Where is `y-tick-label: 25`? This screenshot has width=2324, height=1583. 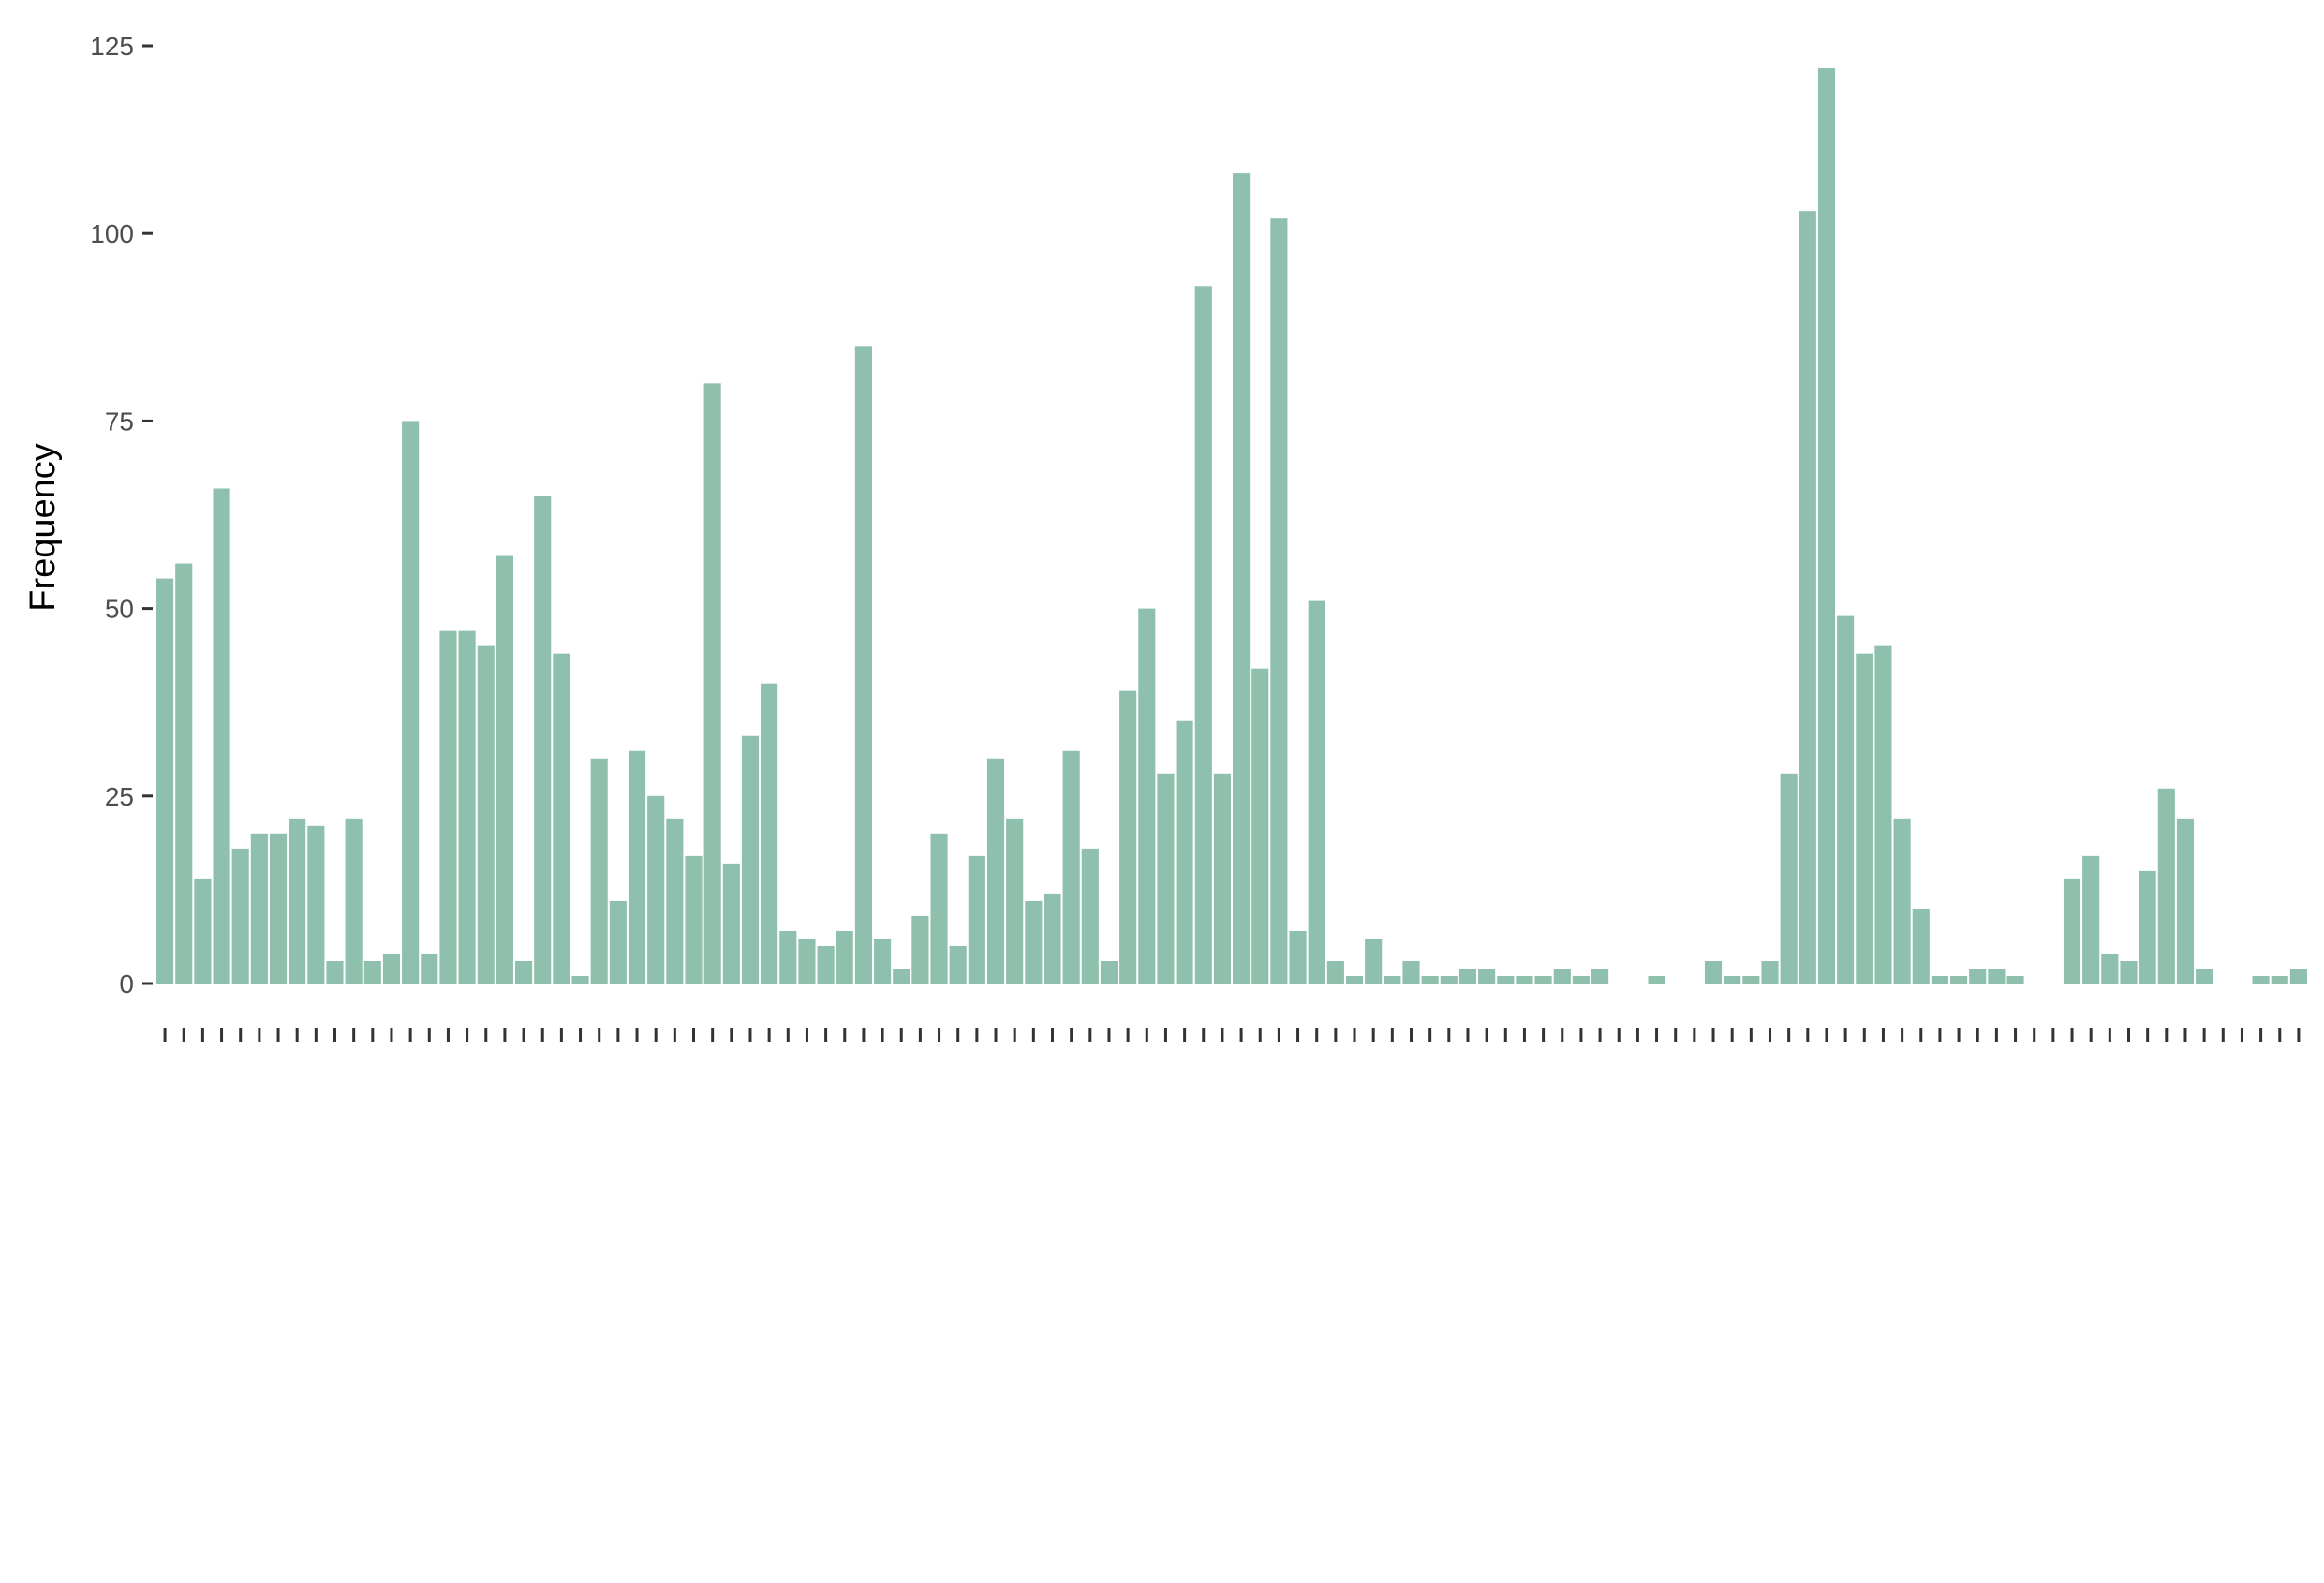 y-tick-label: 25 is located at coordinates (120, 796).